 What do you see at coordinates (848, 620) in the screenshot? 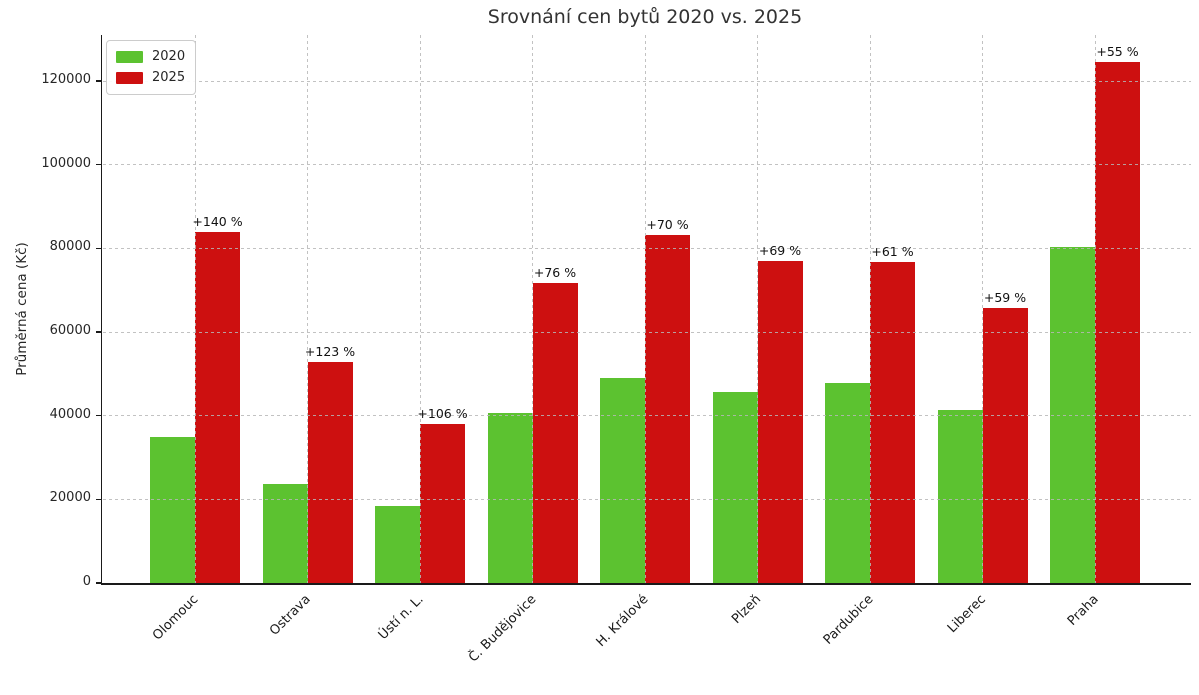
I see `x-tick-label-text: Pardubice` at bounding box center [848, 620].